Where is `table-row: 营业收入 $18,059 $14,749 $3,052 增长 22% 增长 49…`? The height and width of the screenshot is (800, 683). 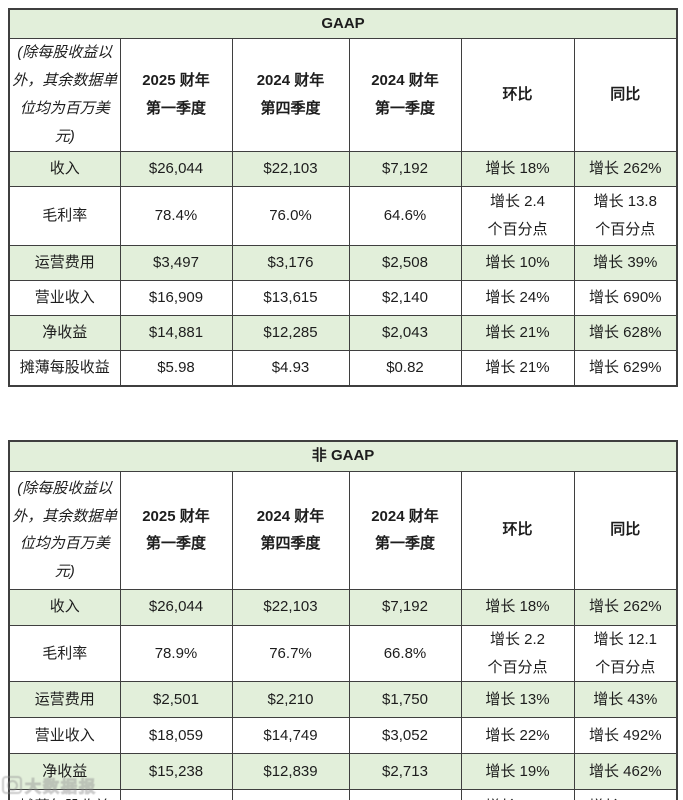 table-row: 营业收入 $18,059 $14,749 $3,052 增长 22% 增长 49… is located at coordinates (343, 736).